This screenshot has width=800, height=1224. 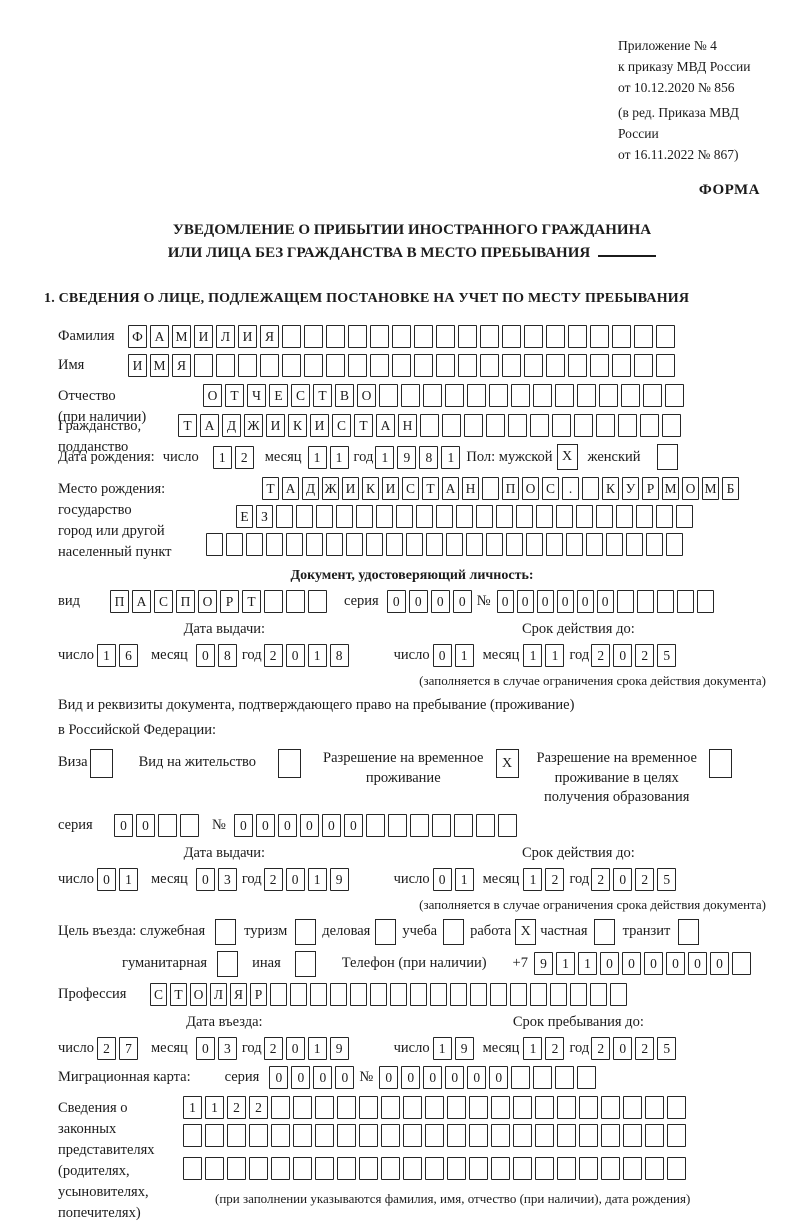 I want to click on char-cell: М, so click(x=710, y=489).